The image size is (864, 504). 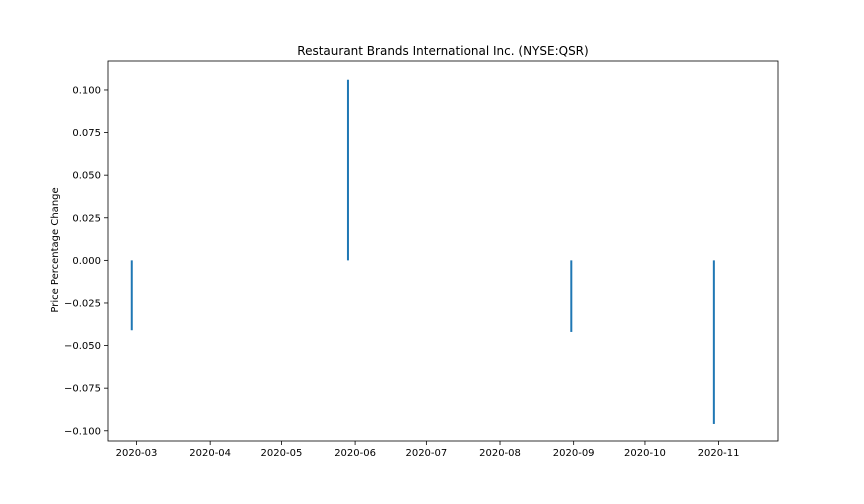 I want to click on y-tick-label: −0.050, so click(x=82, y=346).